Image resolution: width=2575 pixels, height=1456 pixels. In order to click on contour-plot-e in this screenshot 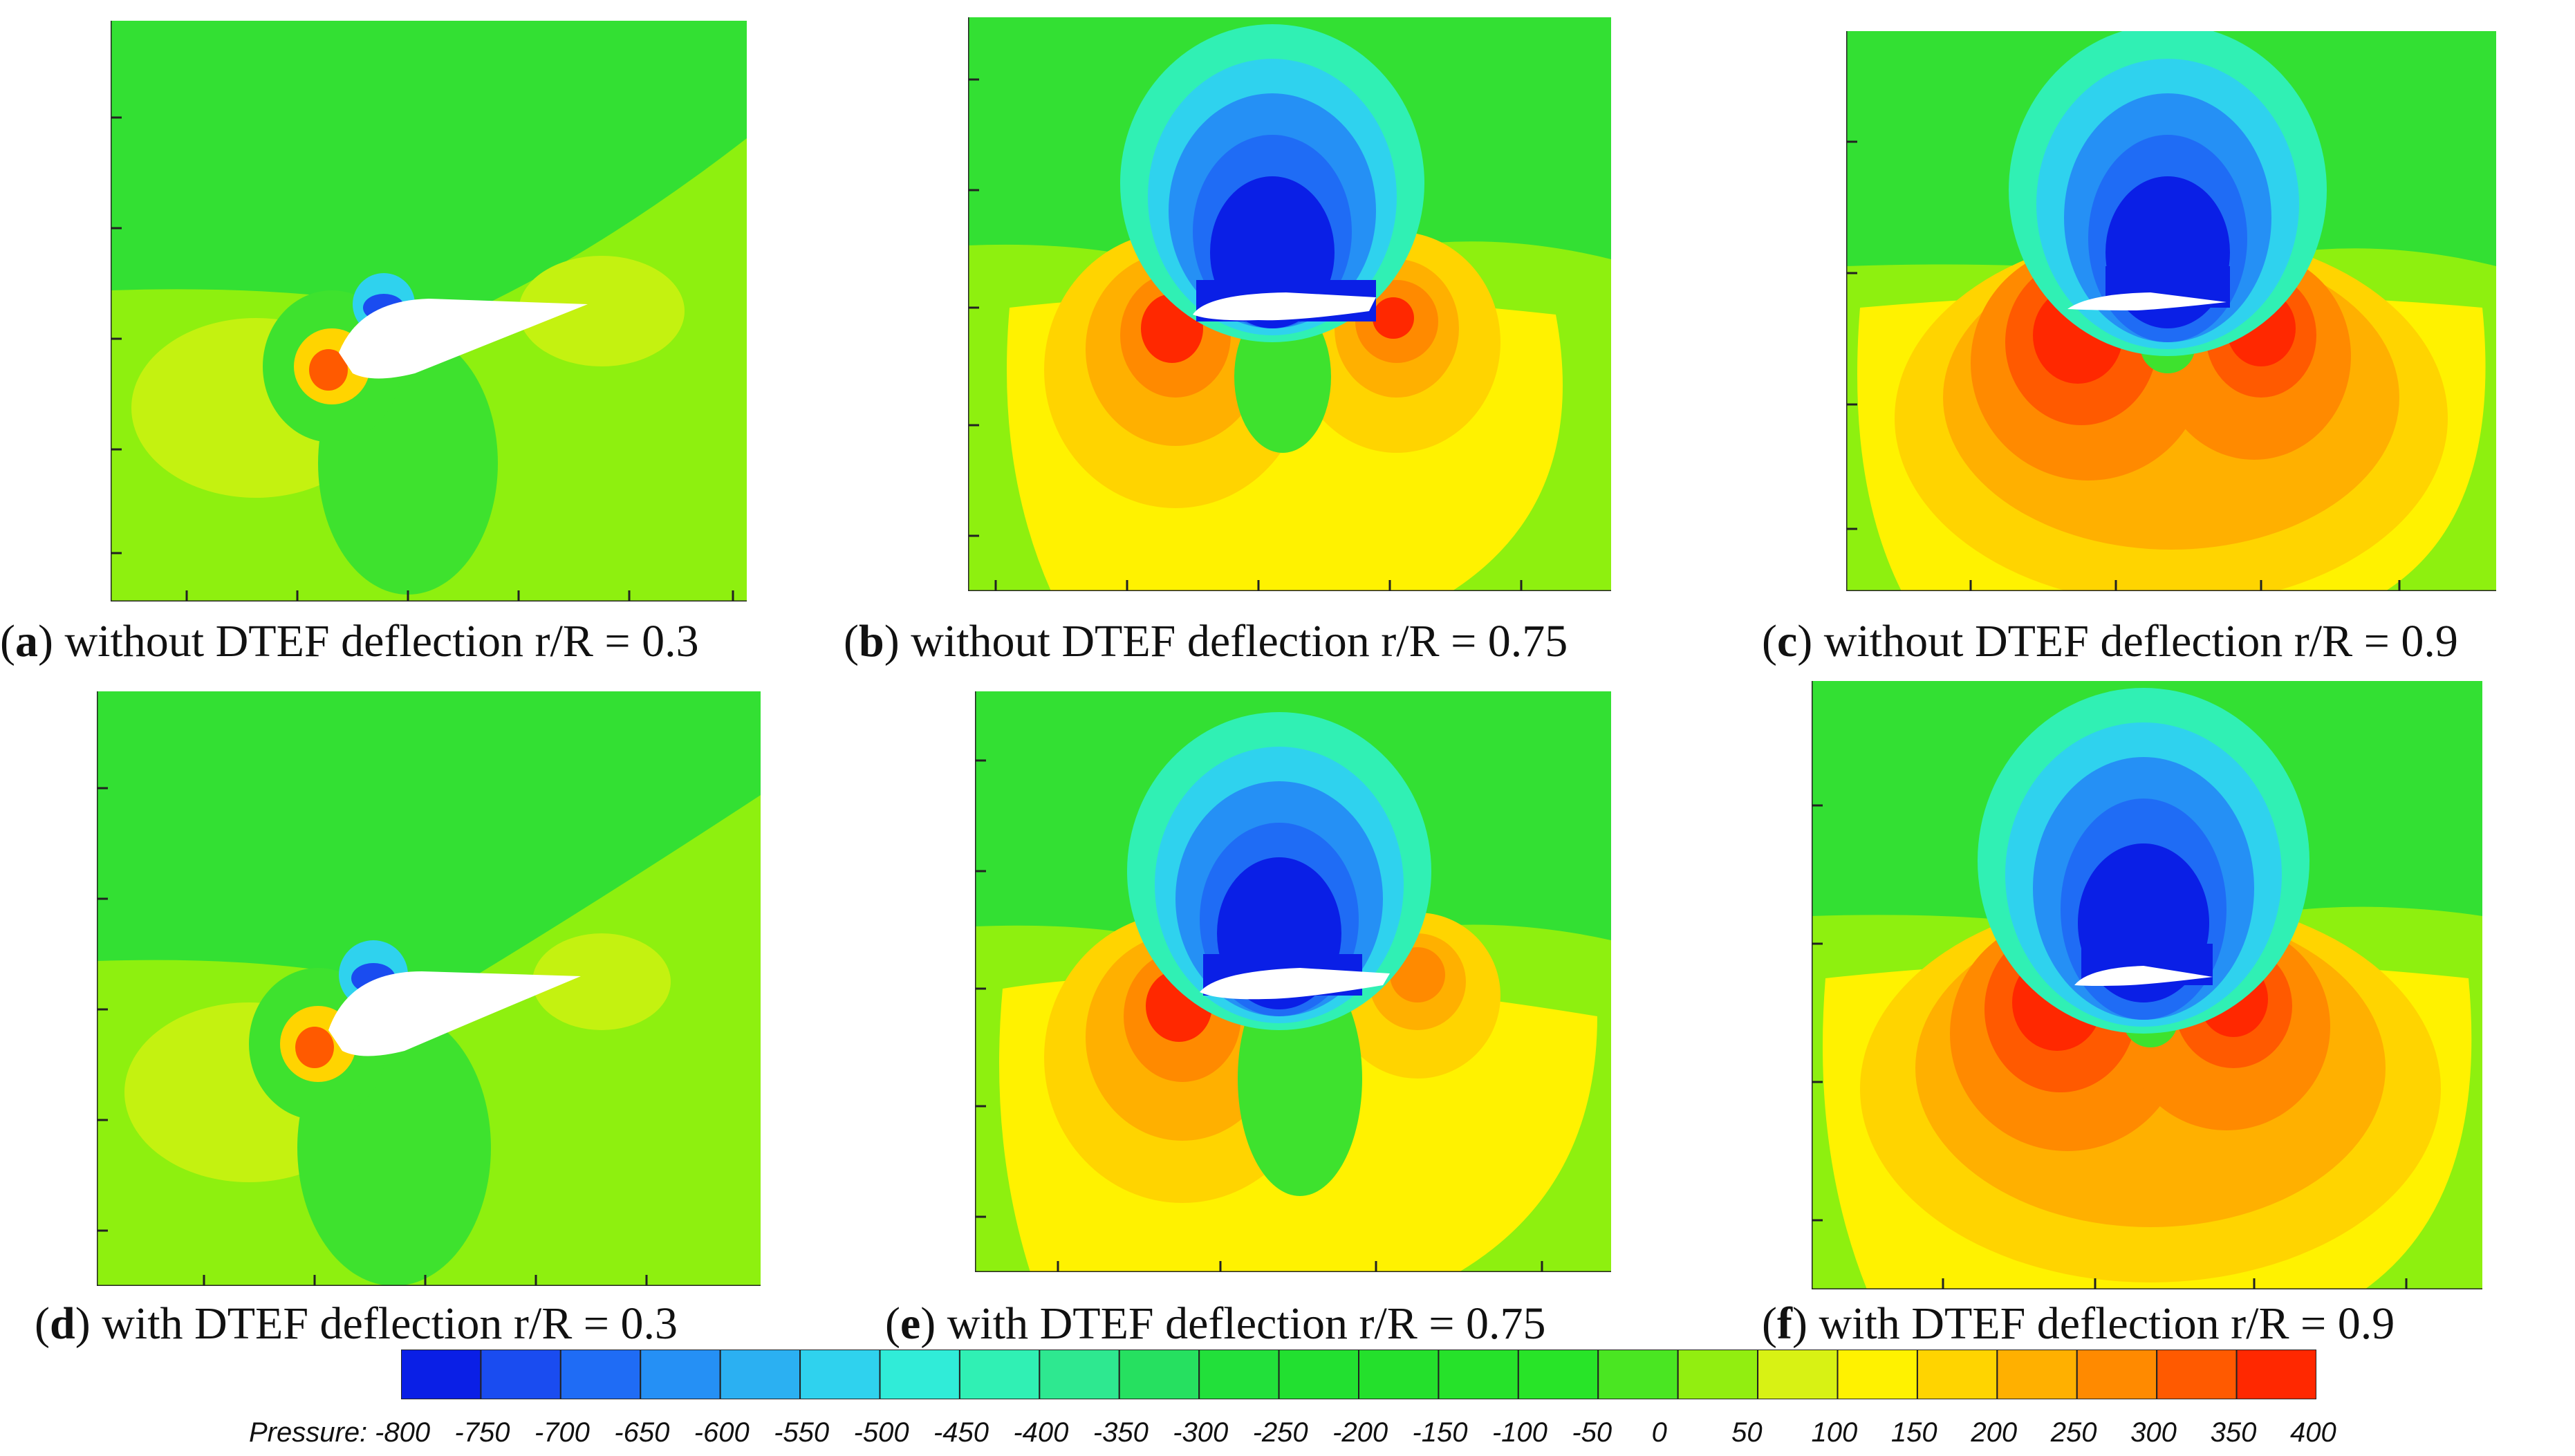, I will do `click(1293, 981)`.